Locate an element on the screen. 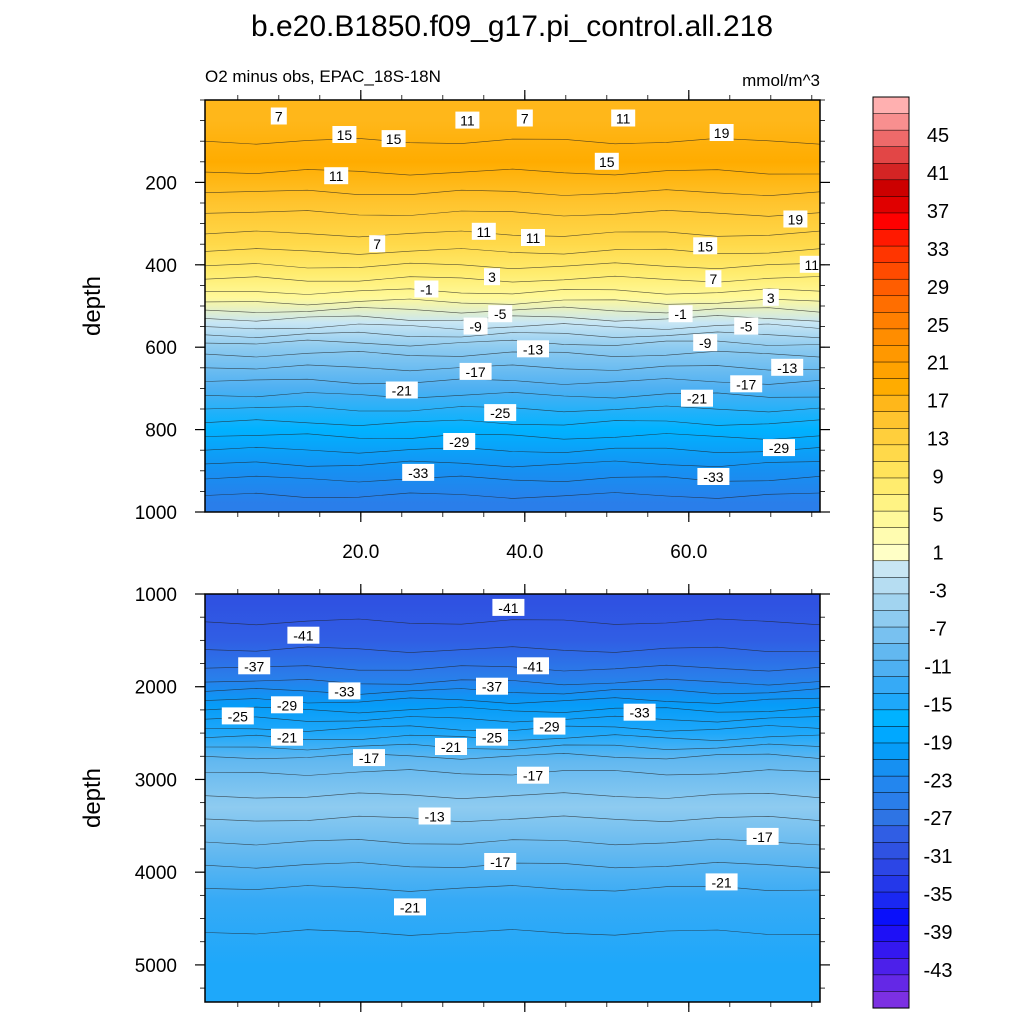  upper-x-tick-label: 20.0 is located at coordinates (360, 552).